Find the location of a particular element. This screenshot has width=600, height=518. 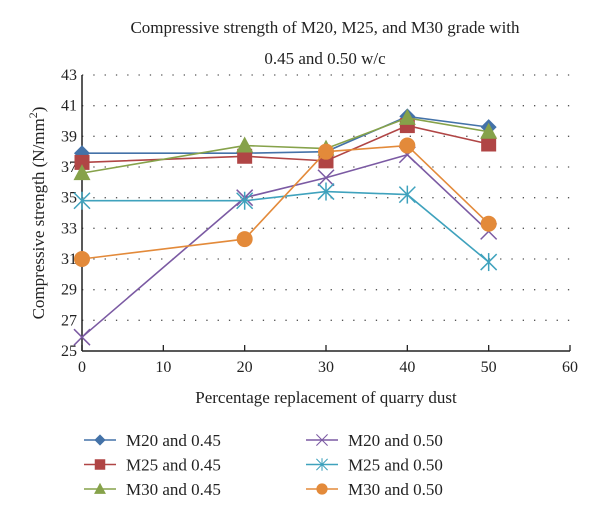

y-tick-label: 27 is located at coordinates (69, 320).